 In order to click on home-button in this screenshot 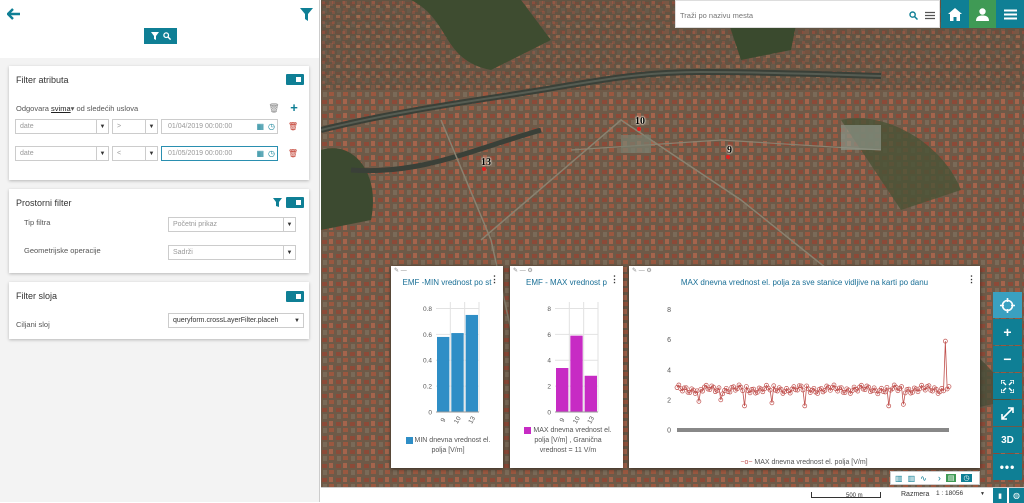, I will do `click(955, 14)`.